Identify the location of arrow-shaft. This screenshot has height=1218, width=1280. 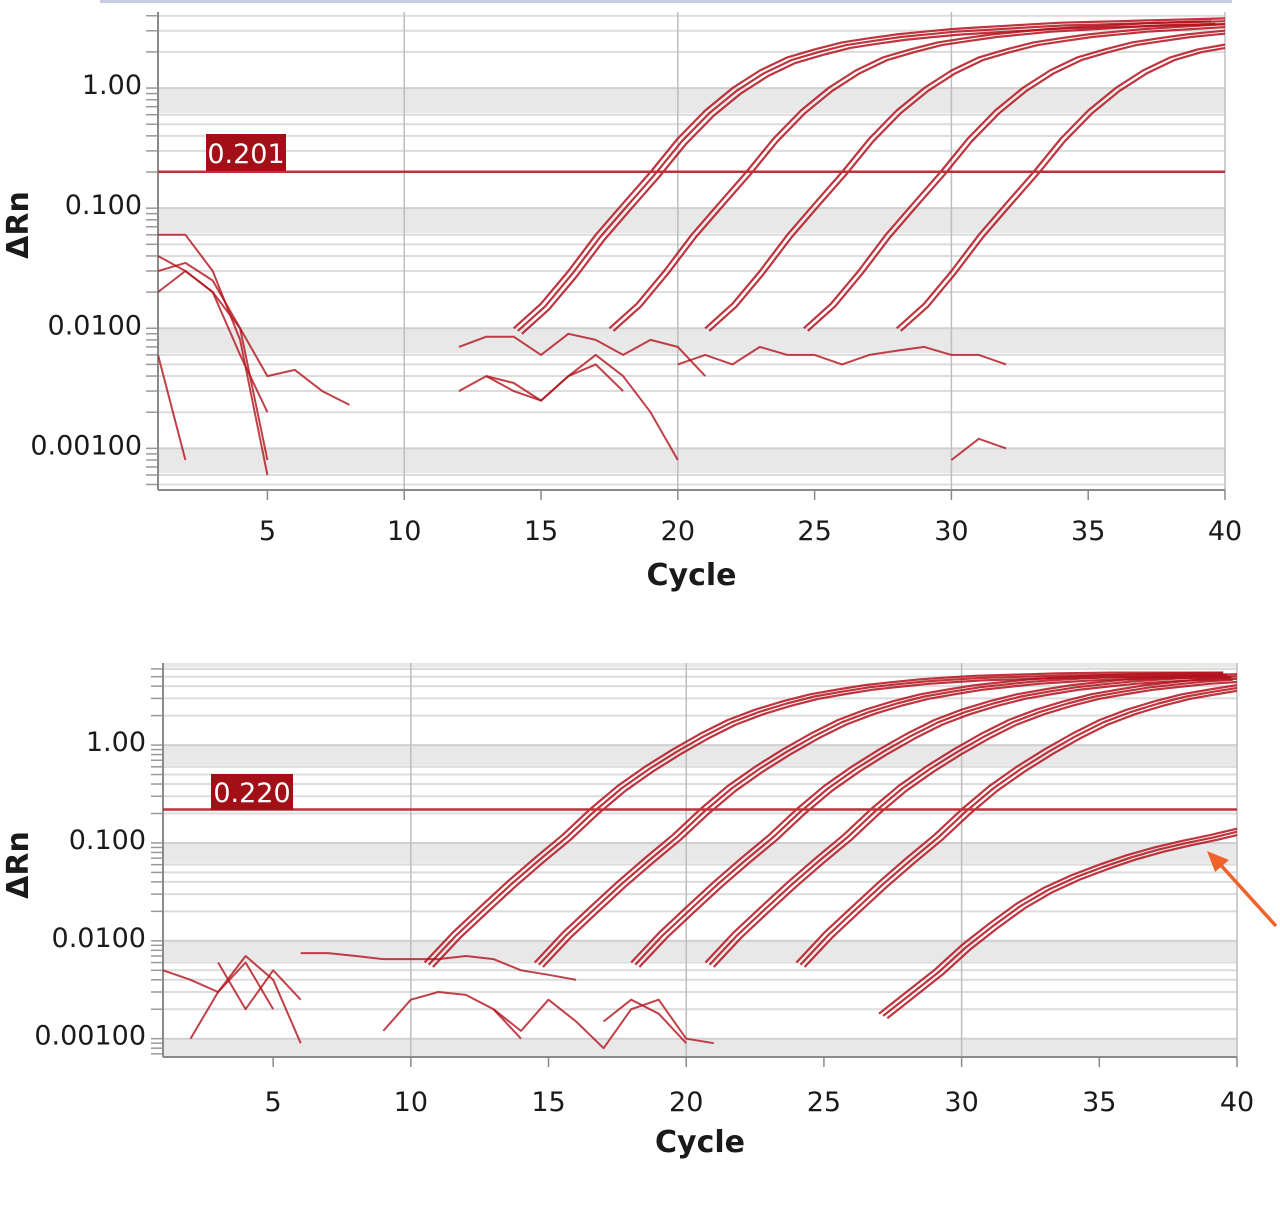
(1247, 894).